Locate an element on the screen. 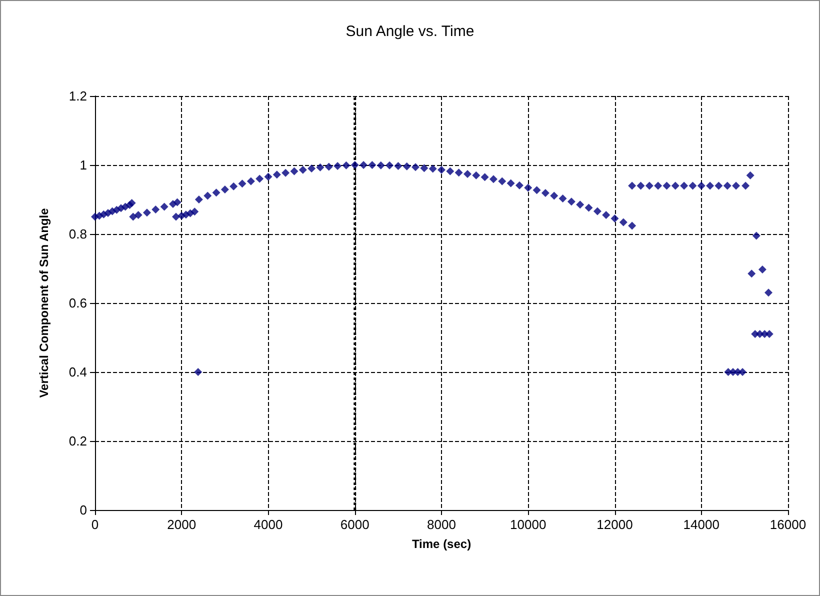 The width and height of the screenshot is (820, 596). x-tick-label: 14000 is located at coordinates (701, 524).